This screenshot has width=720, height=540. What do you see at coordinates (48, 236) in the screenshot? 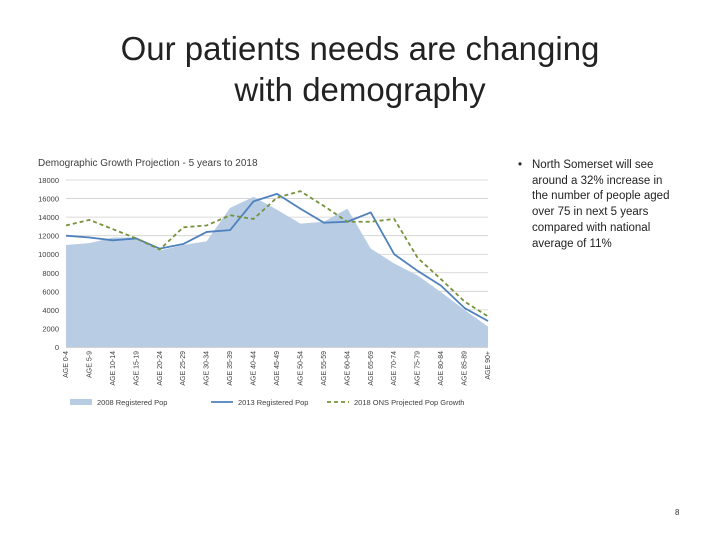
I see `y-tick-label: 12000` at bounding box center [48, 236].